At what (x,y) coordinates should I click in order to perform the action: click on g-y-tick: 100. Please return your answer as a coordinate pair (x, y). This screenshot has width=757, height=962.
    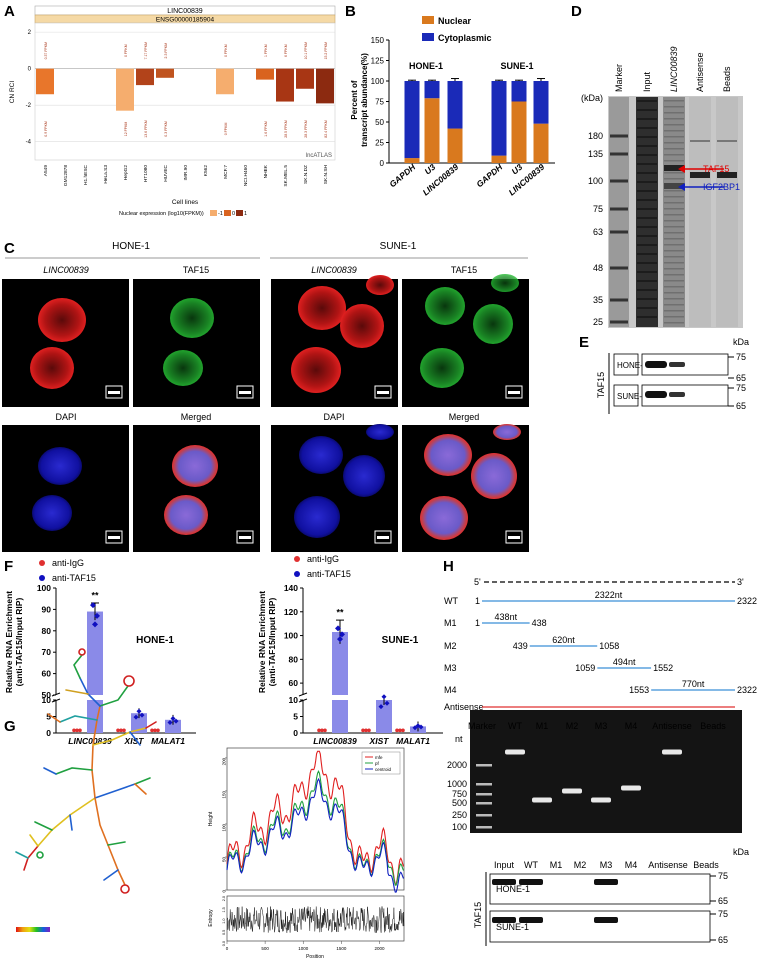
    Looking at the image, I should click on (224, 827).